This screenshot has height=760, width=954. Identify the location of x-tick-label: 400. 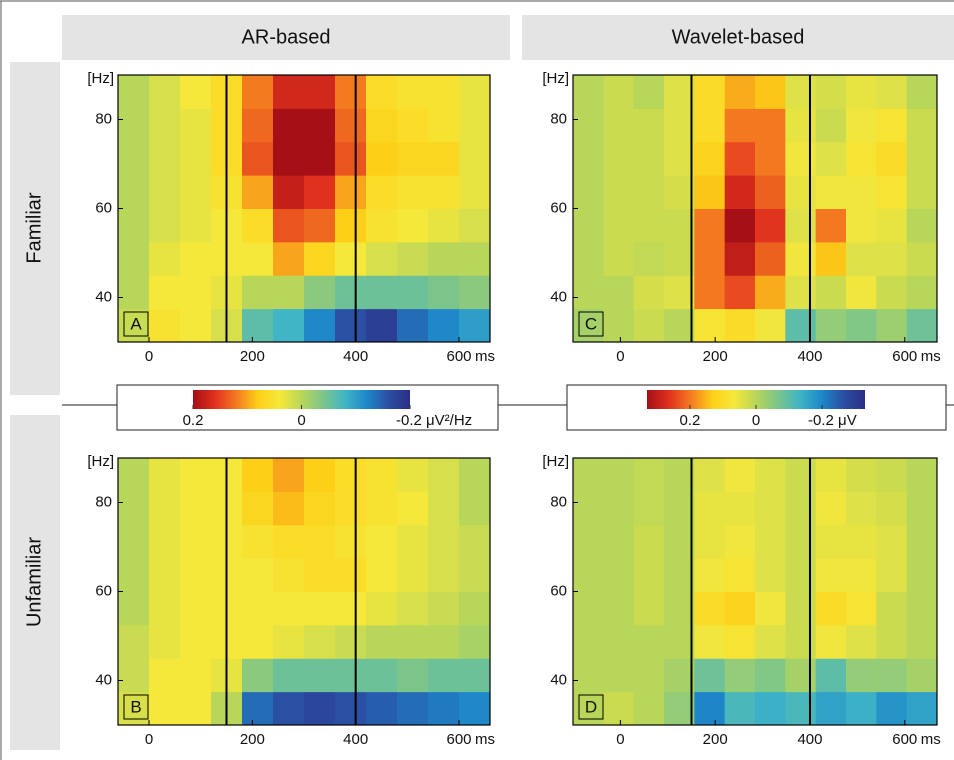
(809, 356).